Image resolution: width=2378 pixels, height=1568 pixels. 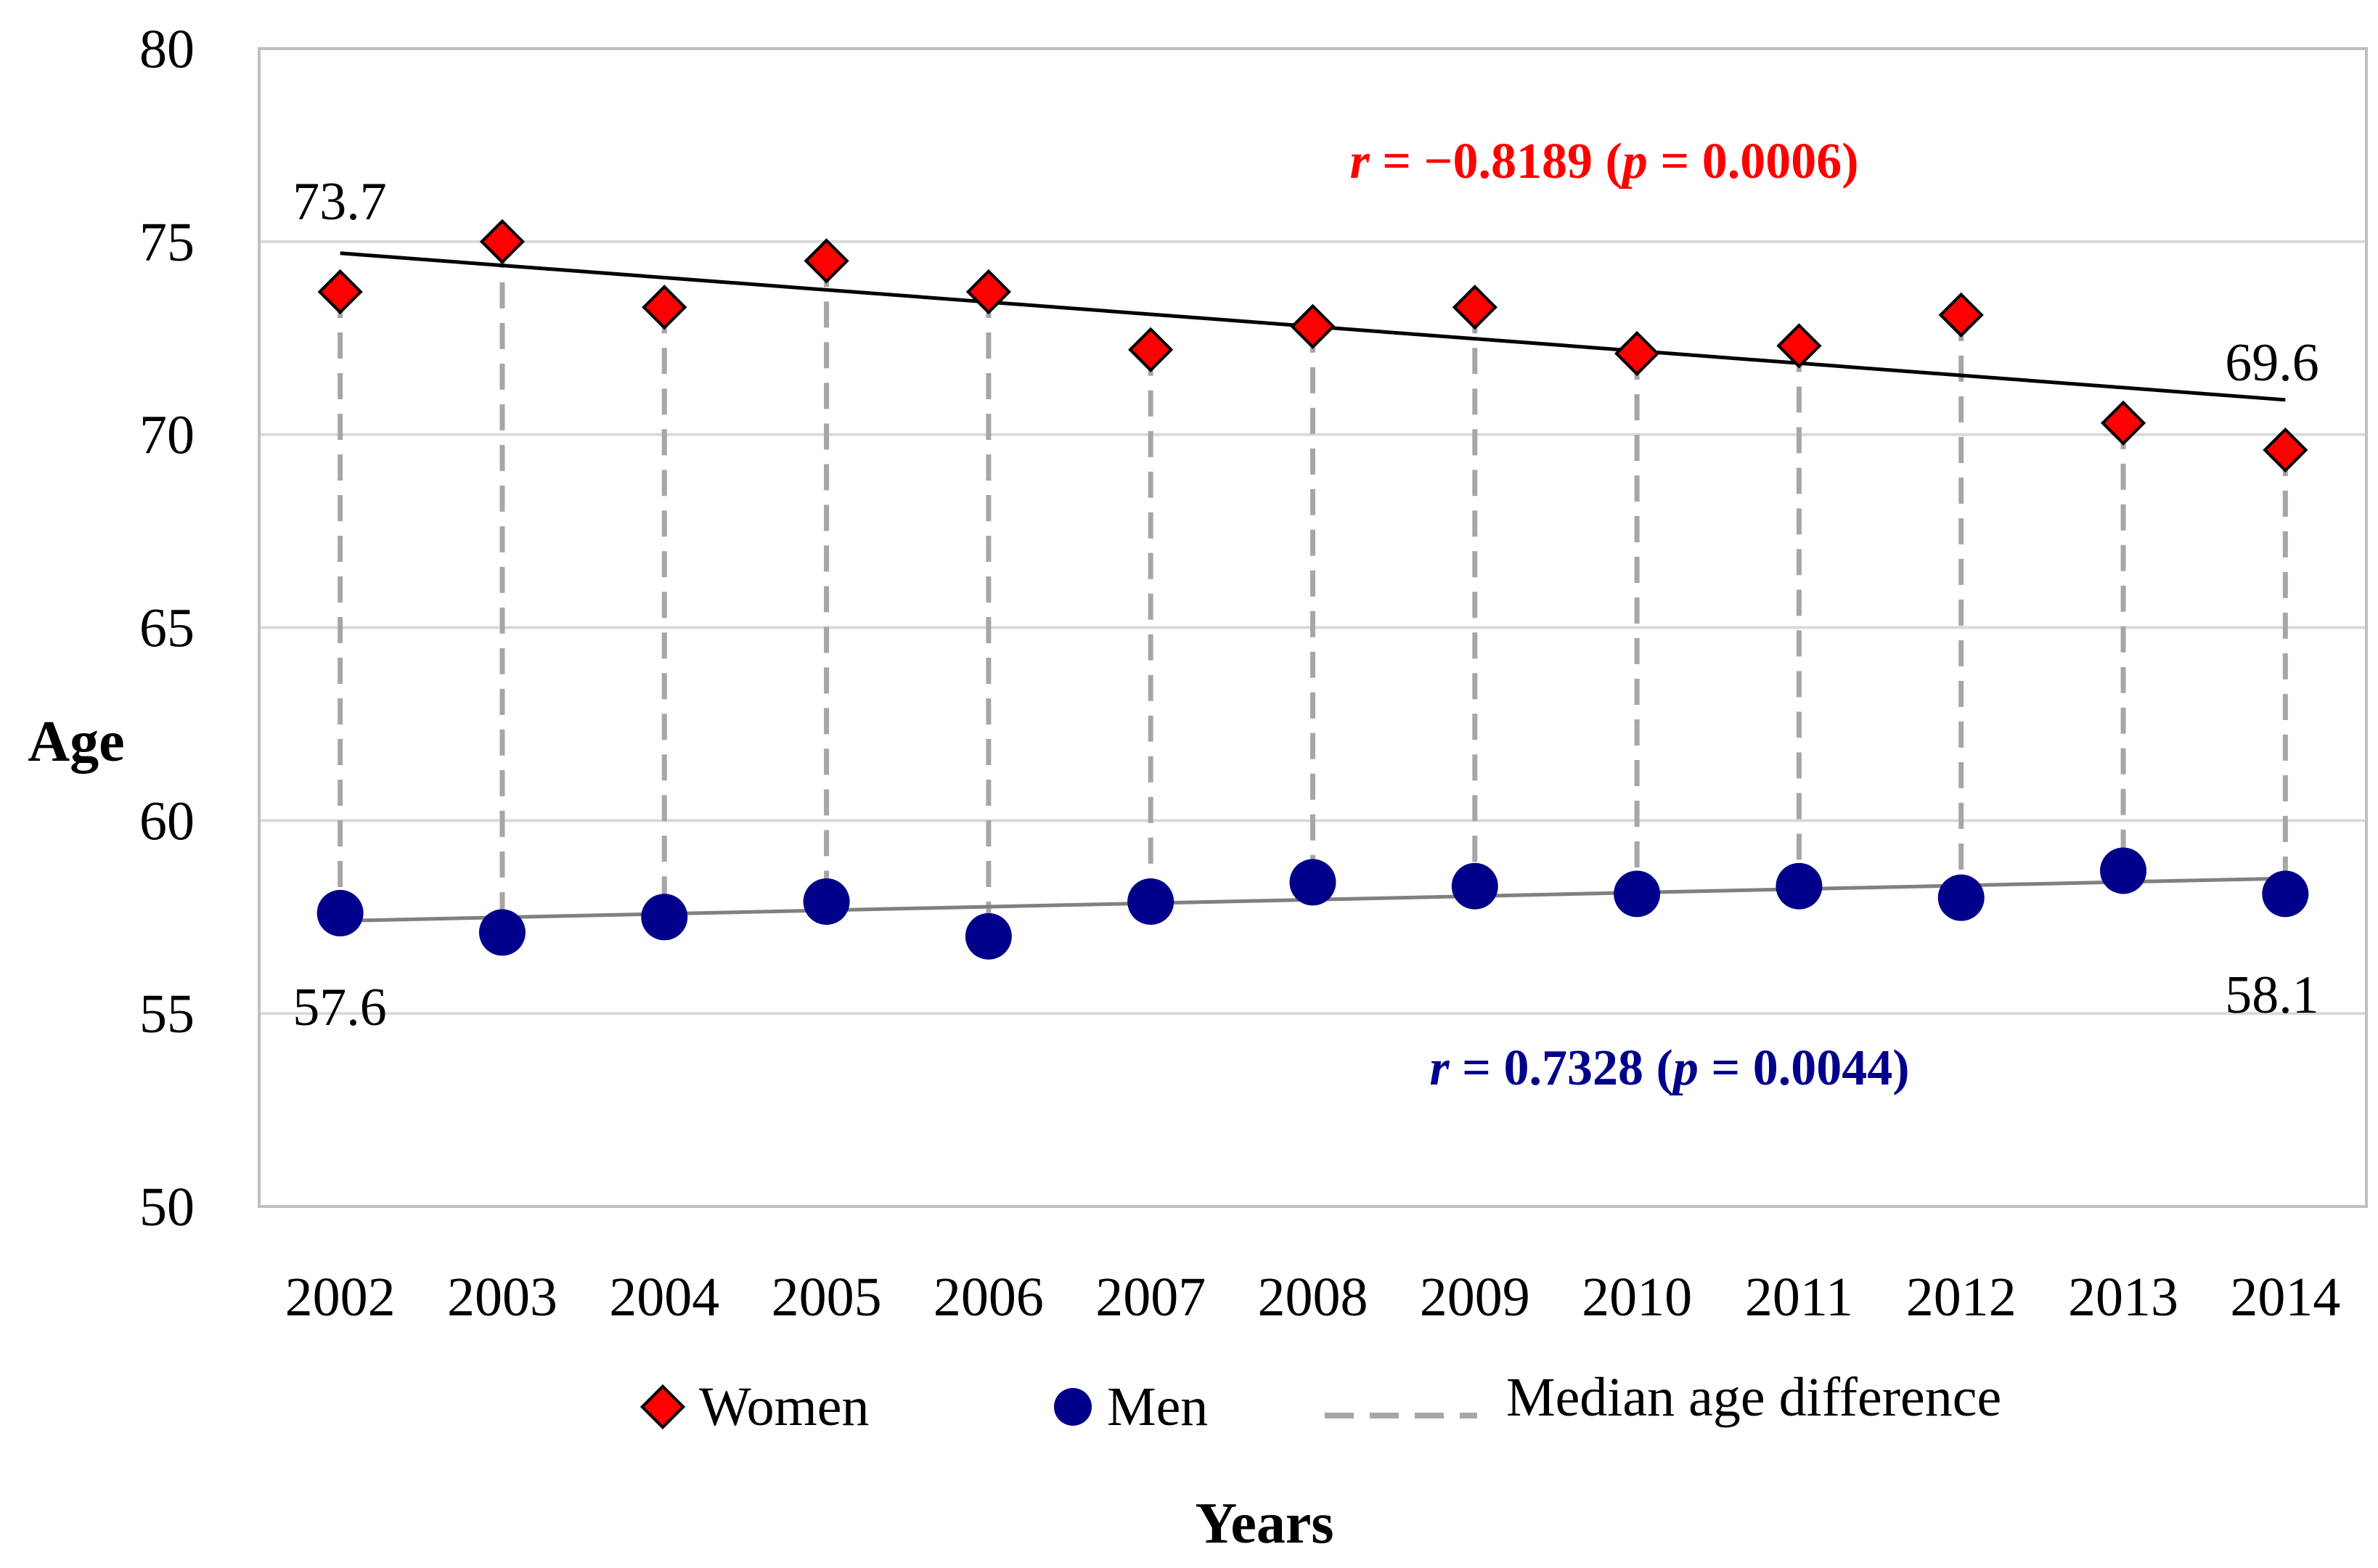 I want to click on y-tick-label: 65, so click(x=167, y=629).